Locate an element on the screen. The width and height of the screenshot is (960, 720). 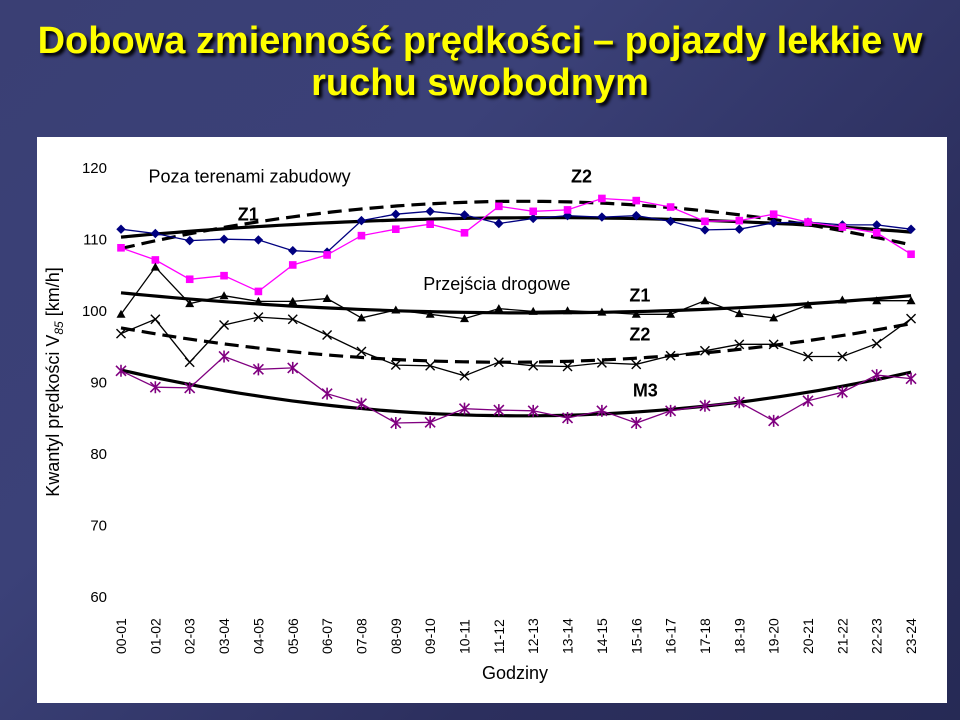
chart-annotation: Z1 is located at coordinates (639, 295).